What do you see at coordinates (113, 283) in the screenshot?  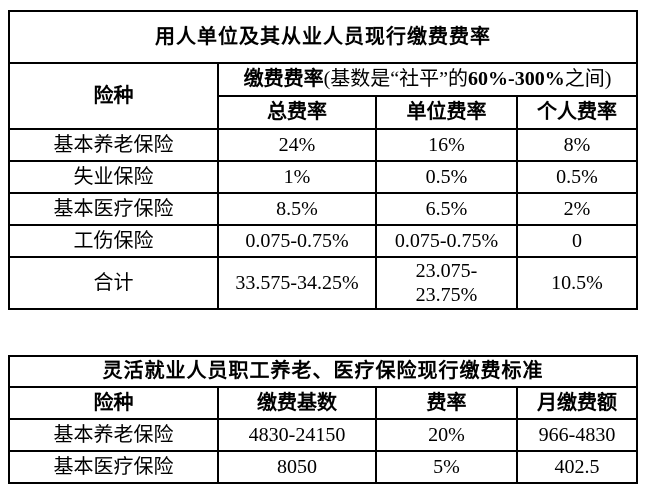 I see `row-label: 合计` at bounding box center [113, 283].